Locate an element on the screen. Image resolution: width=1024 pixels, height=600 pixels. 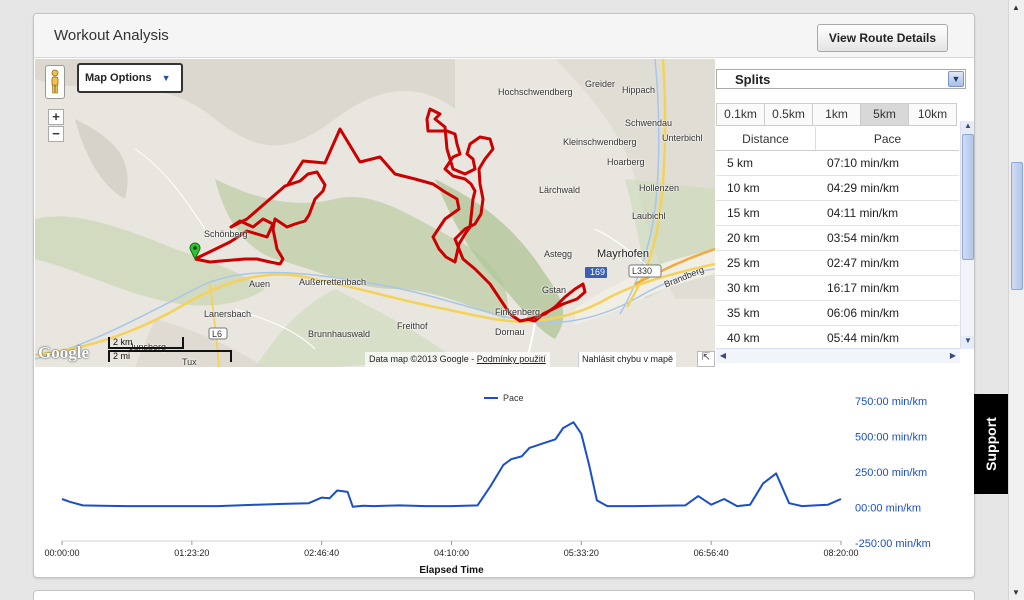
street-view-pegman is located at coordinates (55, 82).